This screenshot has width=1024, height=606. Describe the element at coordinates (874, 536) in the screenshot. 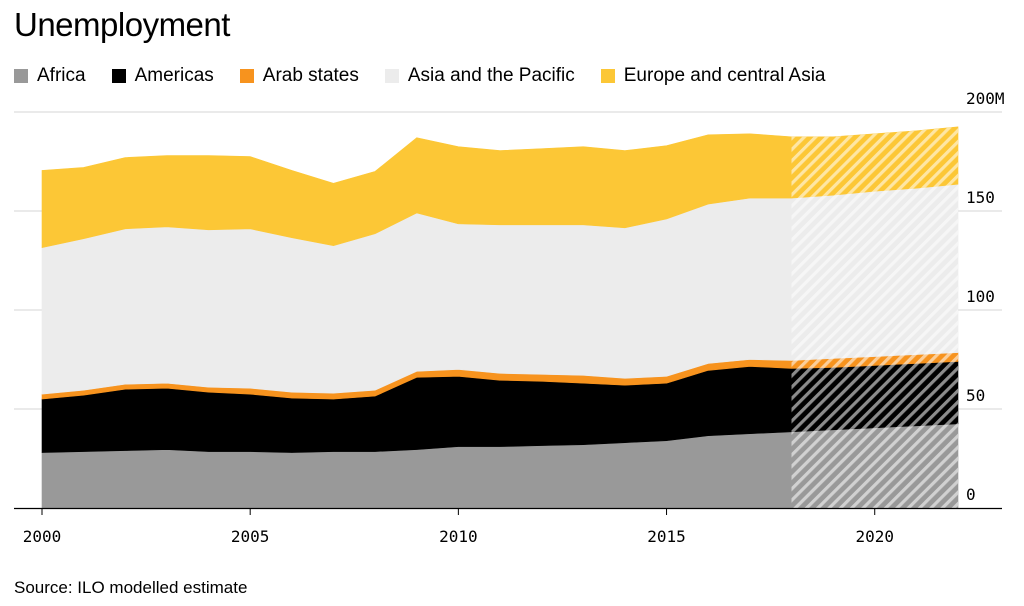

I see `x-tick-label: 2020` at that location.